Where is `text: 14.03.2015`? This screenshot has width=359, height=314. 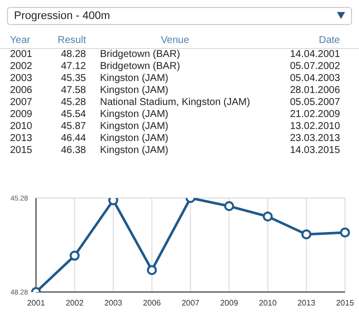 text: 14.03.2015 is located at coordinates (315, 150).